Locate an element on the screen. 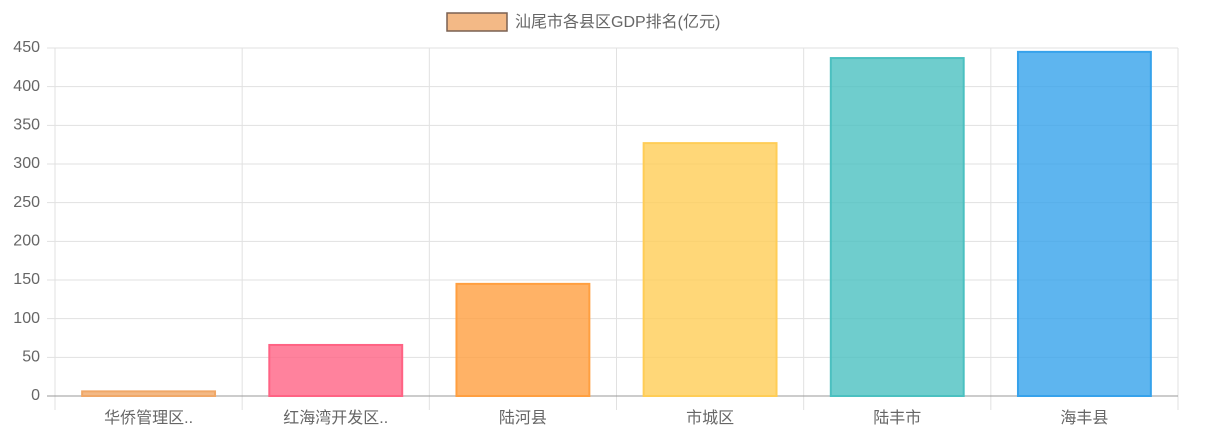  y-tick-label: 100 is located at coordinates (26, 318).